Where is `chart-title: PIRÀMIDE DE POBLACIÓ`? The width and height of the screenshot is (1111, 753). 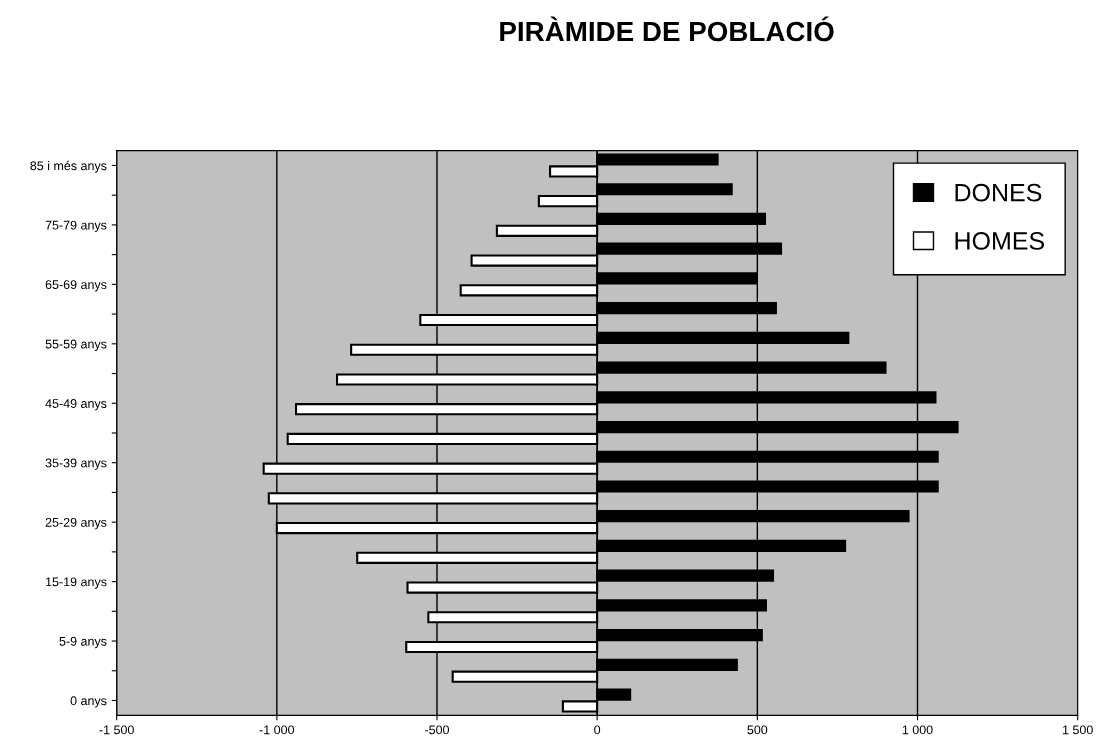 chart-title: PIRÀMIDE DE POBLACIÓ is located at coordinates (667, 29).